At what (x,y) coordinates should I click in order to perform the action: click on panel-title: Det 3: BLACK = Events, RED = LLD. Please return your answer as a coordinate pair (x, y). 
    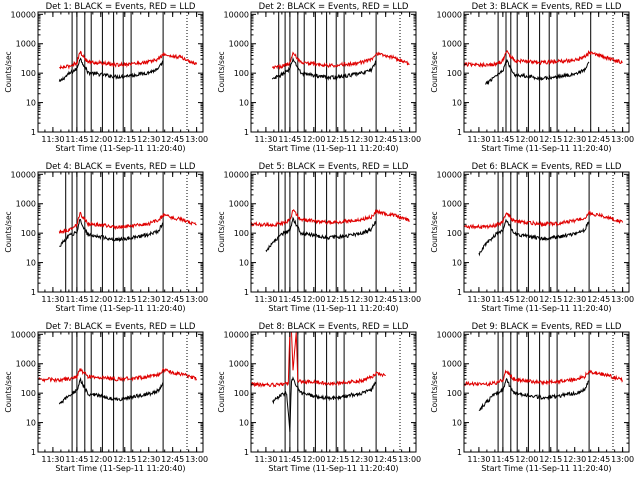
    Looking at the image, I should click on (547, 7).